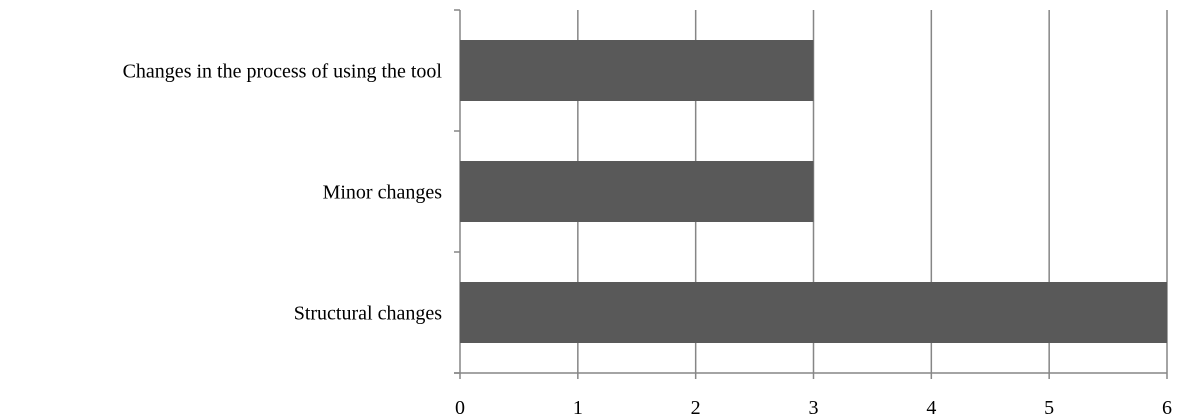 This screenshot has height=419, width=1182. I want to click on x-tick-label: 1, so click(578, 408).